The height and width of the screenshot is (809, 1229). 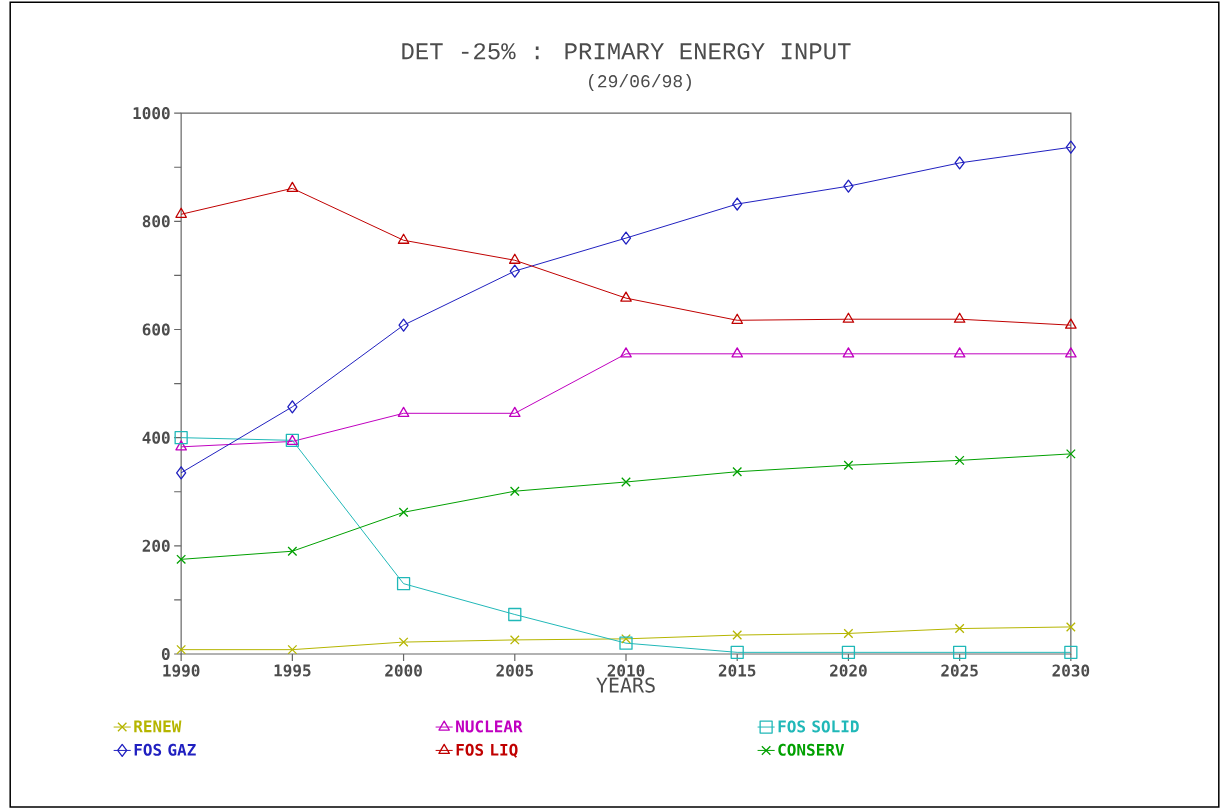 I want to click on legend-label: FOS GAZ, so click(x=165, y=749).